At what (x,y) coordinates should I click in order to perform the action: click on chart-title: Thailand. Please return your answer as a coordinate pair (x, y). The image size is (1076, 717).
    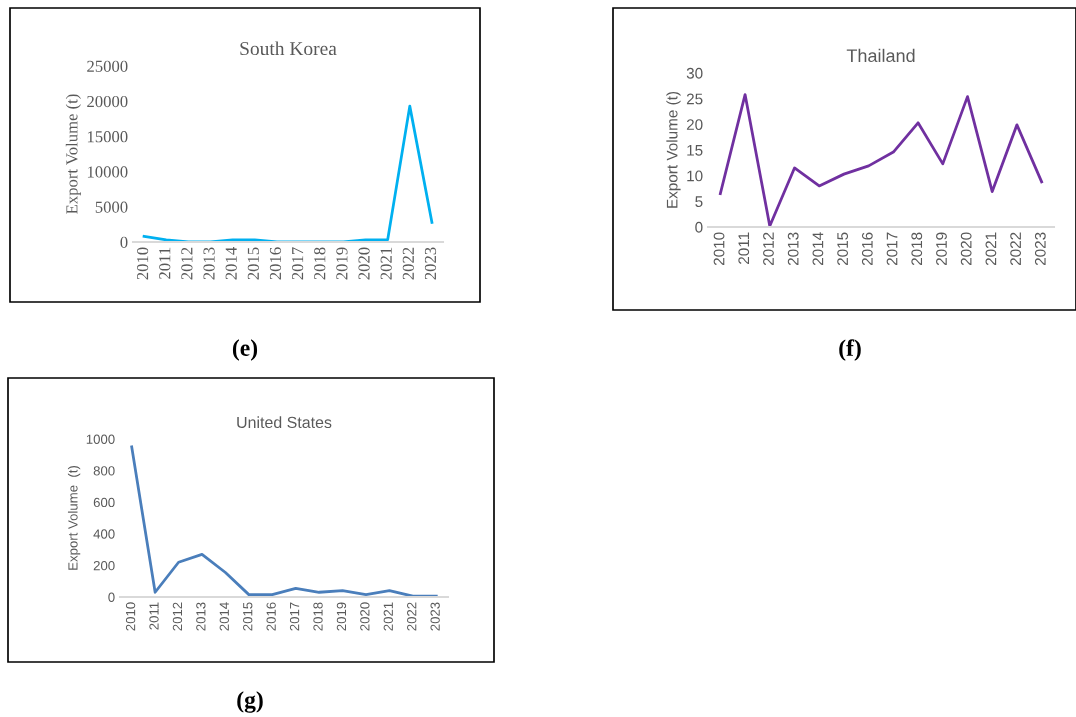
    Looking at the image, I should click on (880, 55).